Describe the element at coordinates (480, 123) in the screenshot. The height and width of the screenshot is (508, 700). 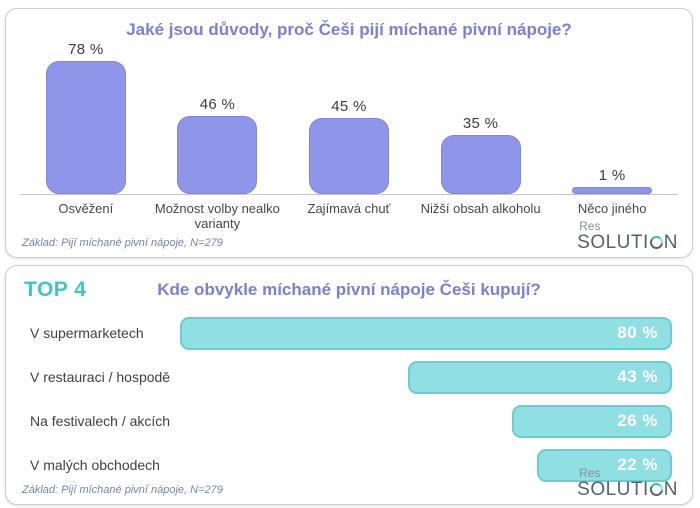
I see `value-label: 35 %` at that location.